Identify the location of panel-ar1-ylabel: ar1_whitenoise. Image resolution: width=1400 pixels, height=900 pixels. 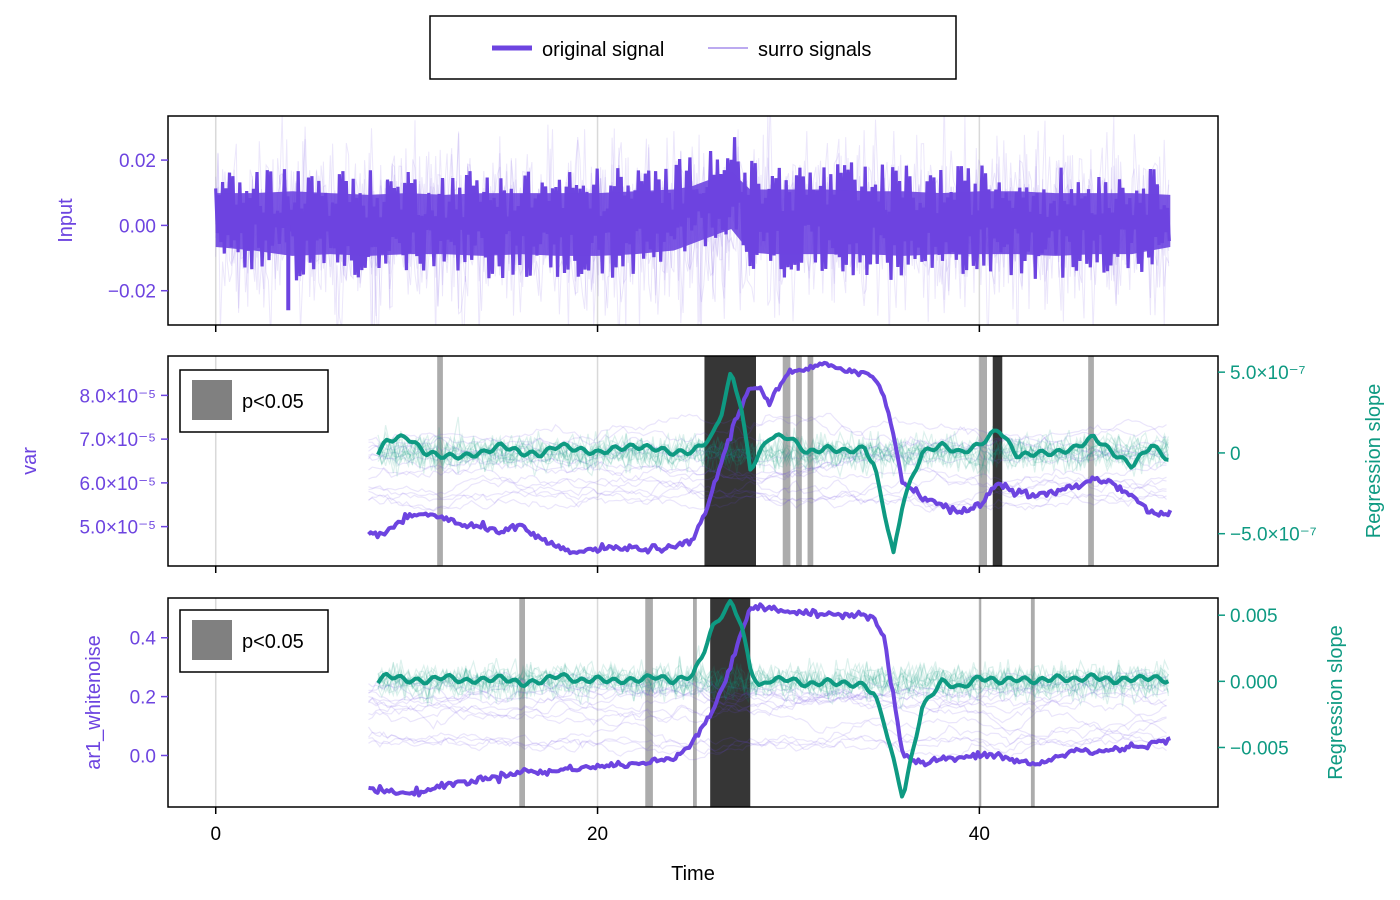
(94, 702).